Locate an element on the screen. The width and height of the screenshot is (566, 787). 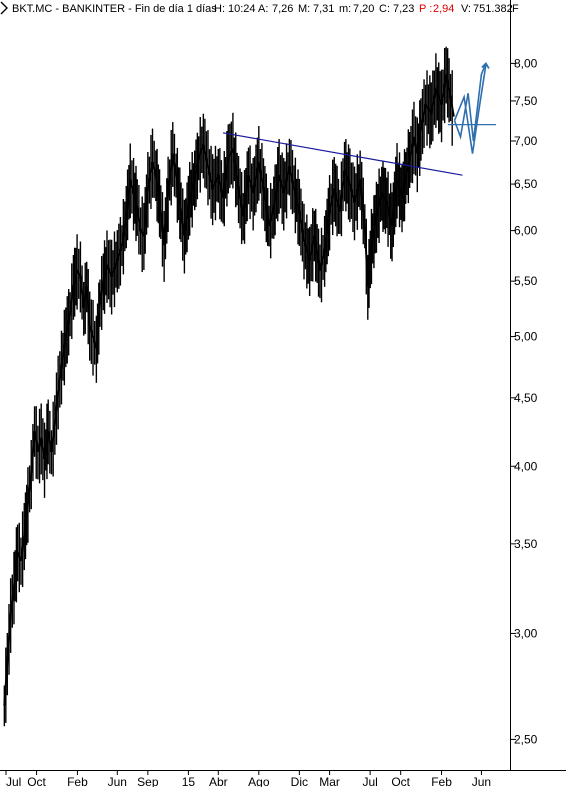
header-c-label: C: is located at coordinates (384, 9).